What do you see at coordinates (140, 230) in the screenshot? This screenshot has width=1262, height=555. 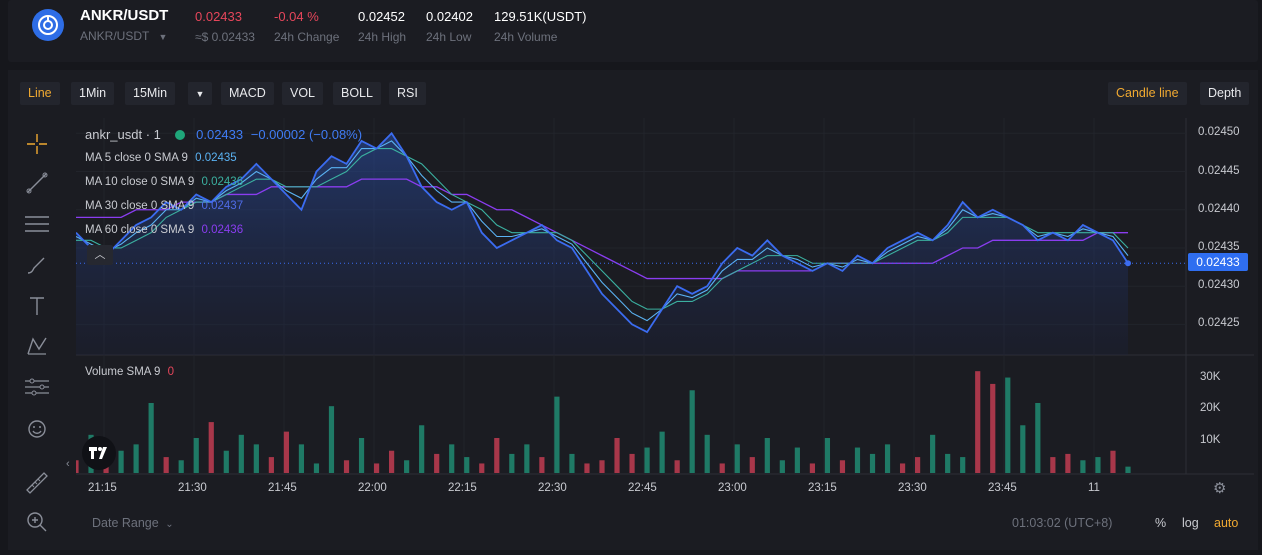 I see `ma60-label: MA 60 close 0 SMA 9` at bounding box center [140, 230].